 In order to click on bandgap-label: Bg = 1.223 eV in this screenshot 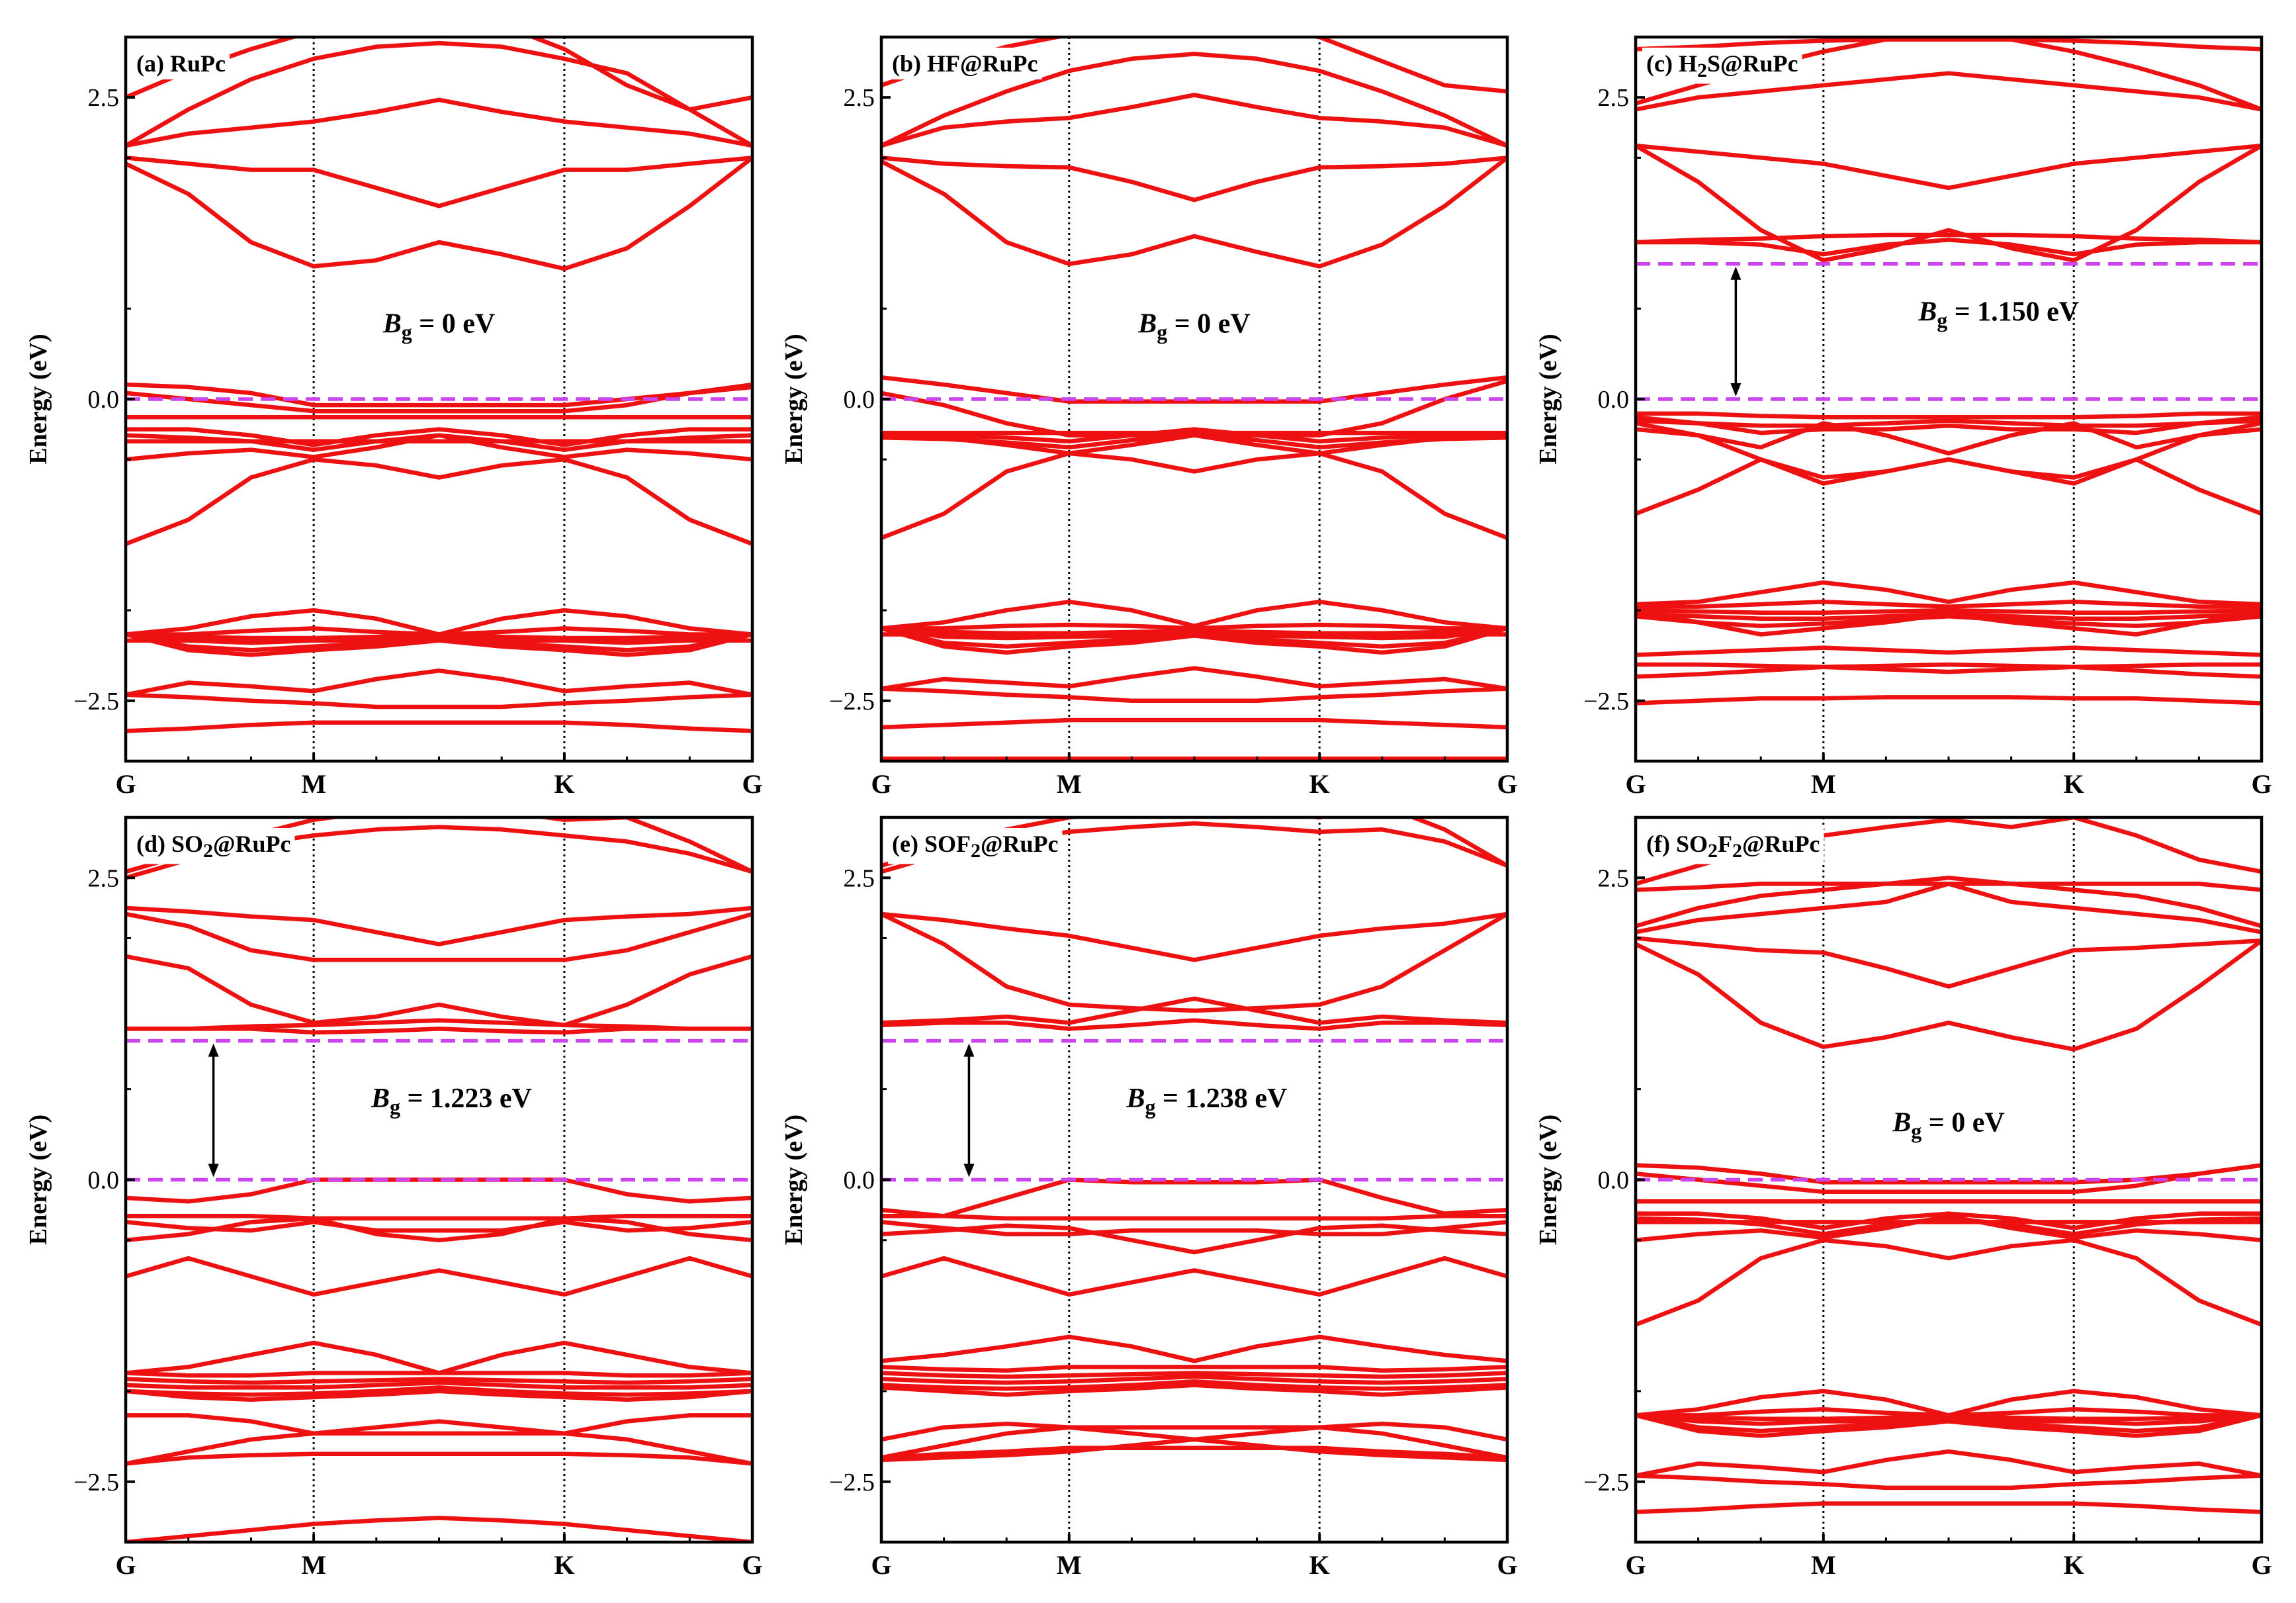, I will do `click(451, 1101)`.